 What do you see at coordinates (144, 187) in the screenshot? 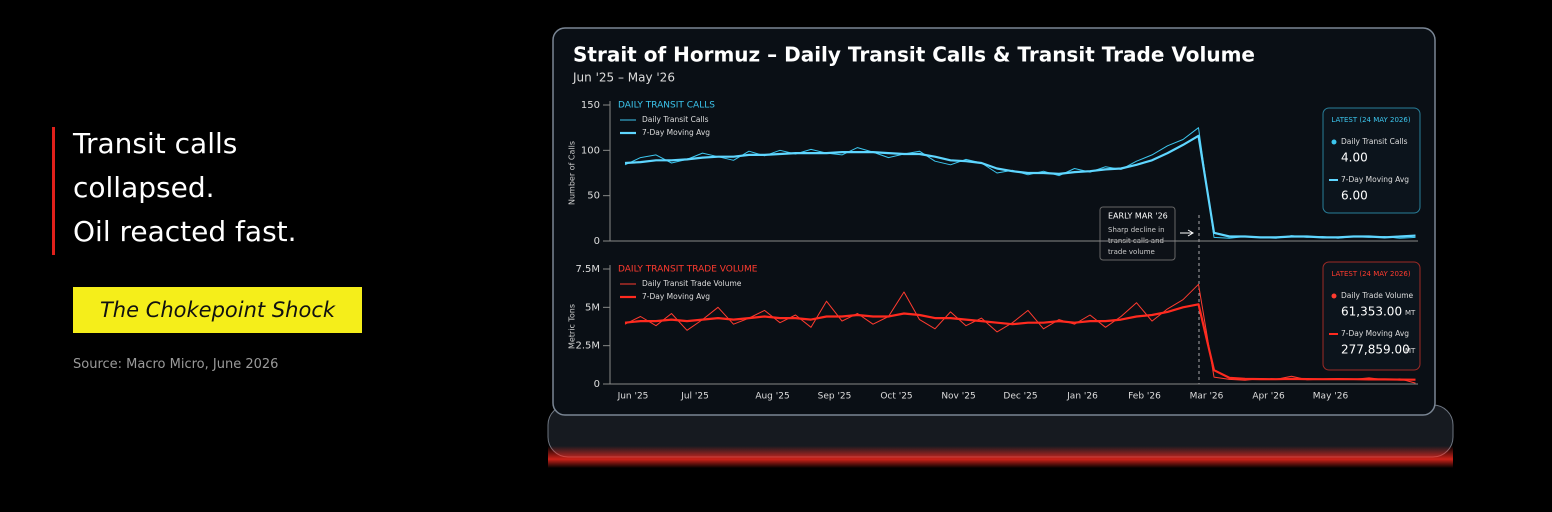
I see `headline: collapsed.` at bounding box center [144, 187].